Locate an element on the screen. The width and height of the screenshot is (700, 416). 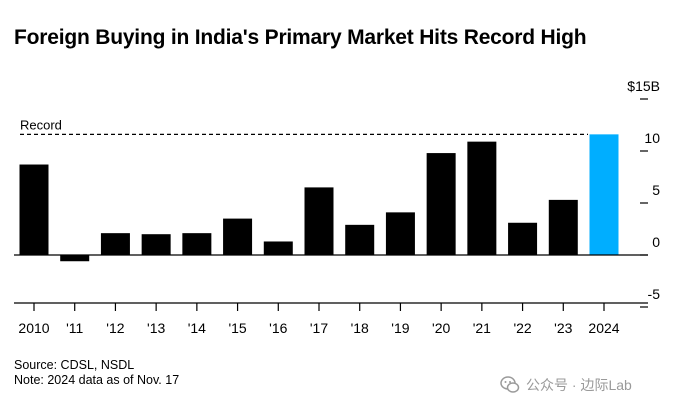
x-tick-label-6: '16 is located at coordinates (278, 328).